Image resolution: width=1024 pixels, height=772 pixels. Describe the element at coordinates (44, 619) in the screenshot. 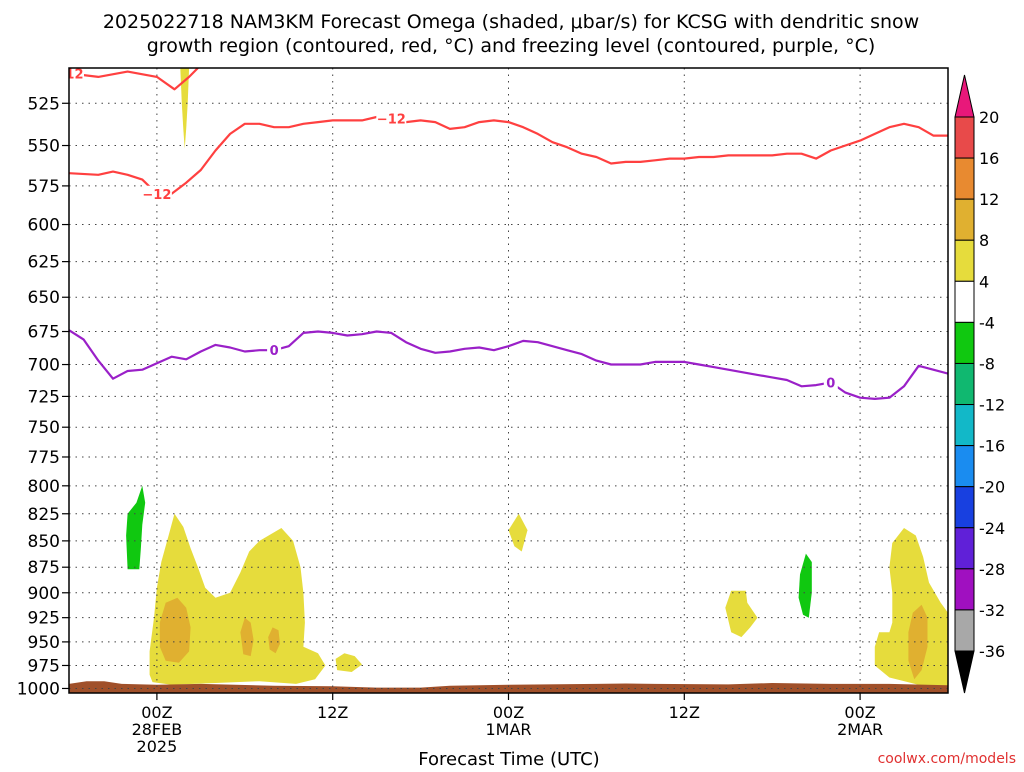

I see `y-tick-label-925: 925` at that location.